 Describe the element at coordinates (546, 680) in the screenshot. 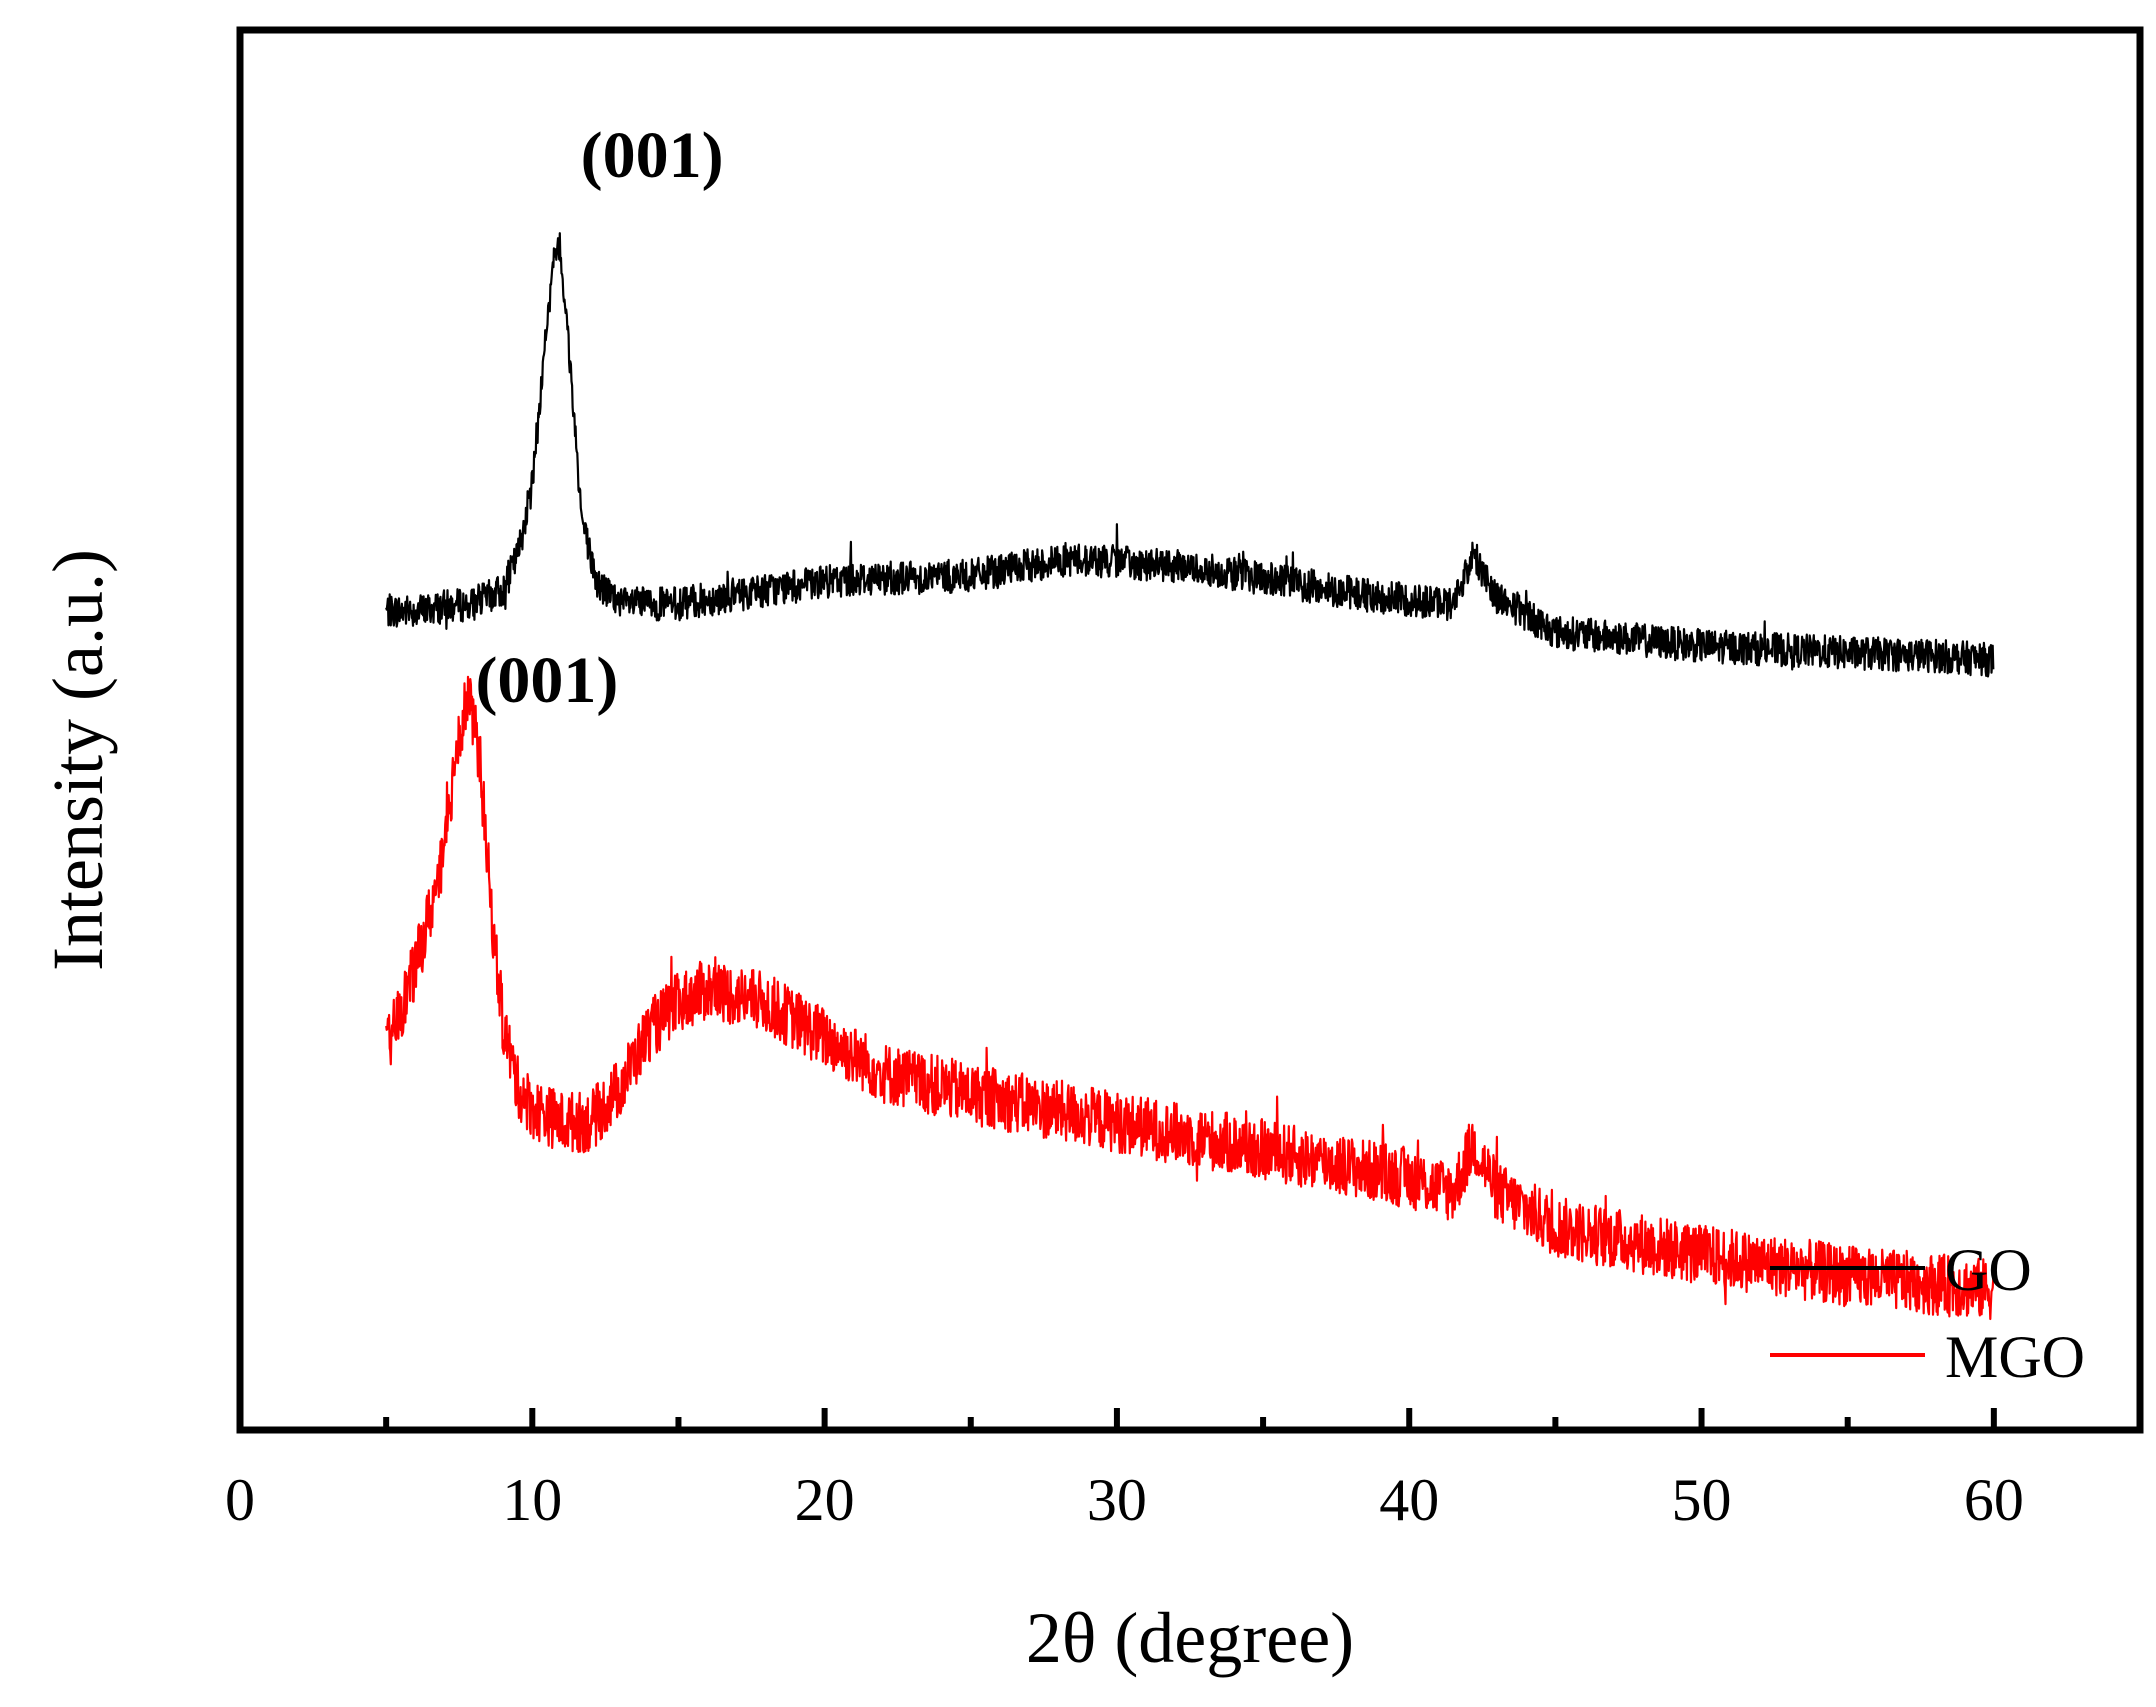

I see `mgo-peak-annotation: (001)` at that location.